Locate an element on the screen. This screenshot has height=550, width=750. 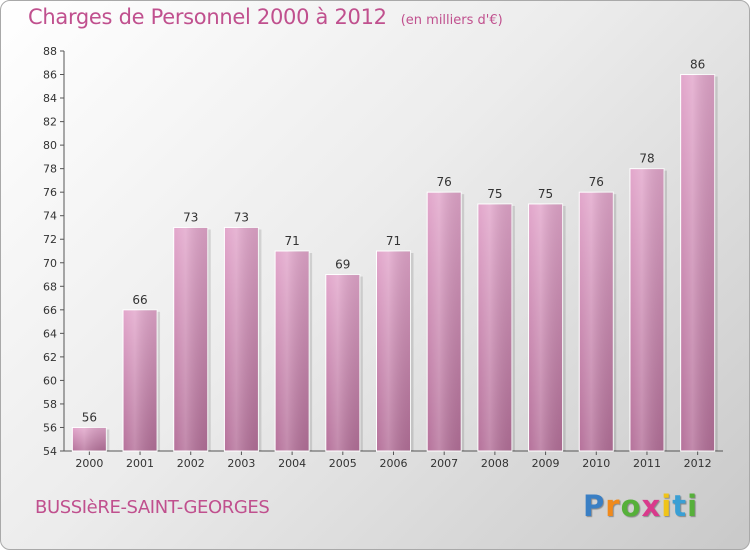
y-tick-label: 74 is located at coordinates (50, 216).